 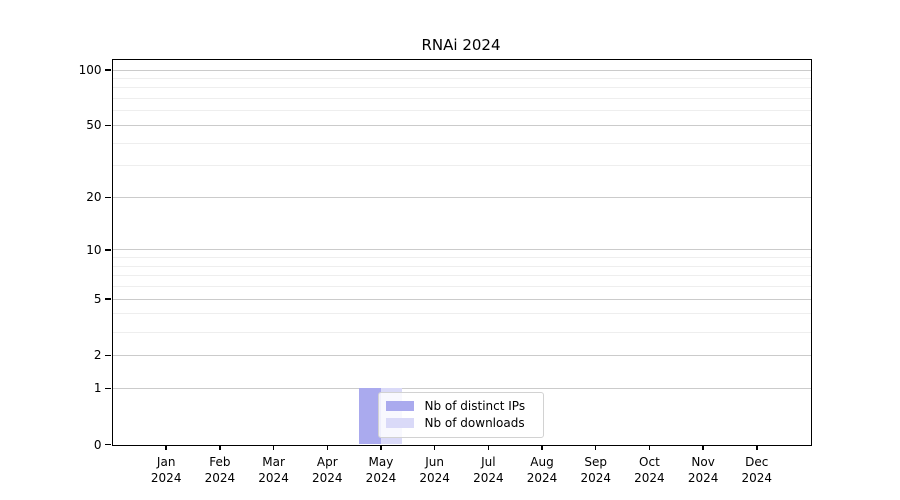 I want to click on x-tick-label: Jul 2024, so click(x=488, y=471).